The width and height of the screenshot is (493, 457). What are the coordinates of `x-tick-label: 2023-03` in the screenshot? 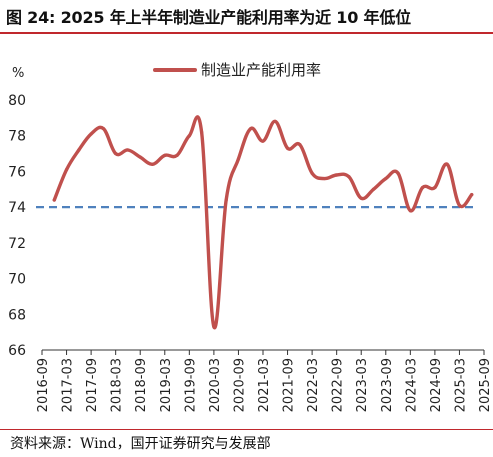 It's located at (362, 385).